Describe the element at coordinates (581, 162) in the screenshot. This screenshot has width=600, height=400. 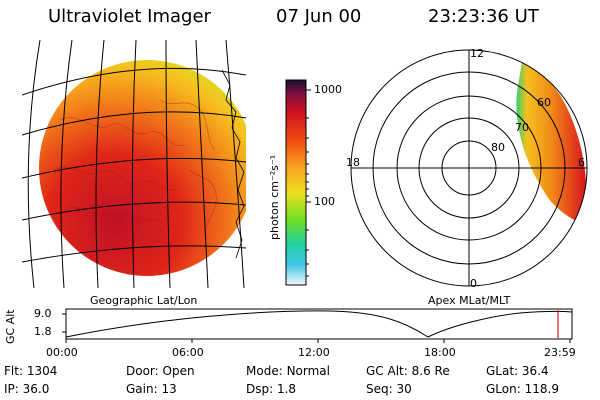
I see `mlt-label-6: 6` at that location.